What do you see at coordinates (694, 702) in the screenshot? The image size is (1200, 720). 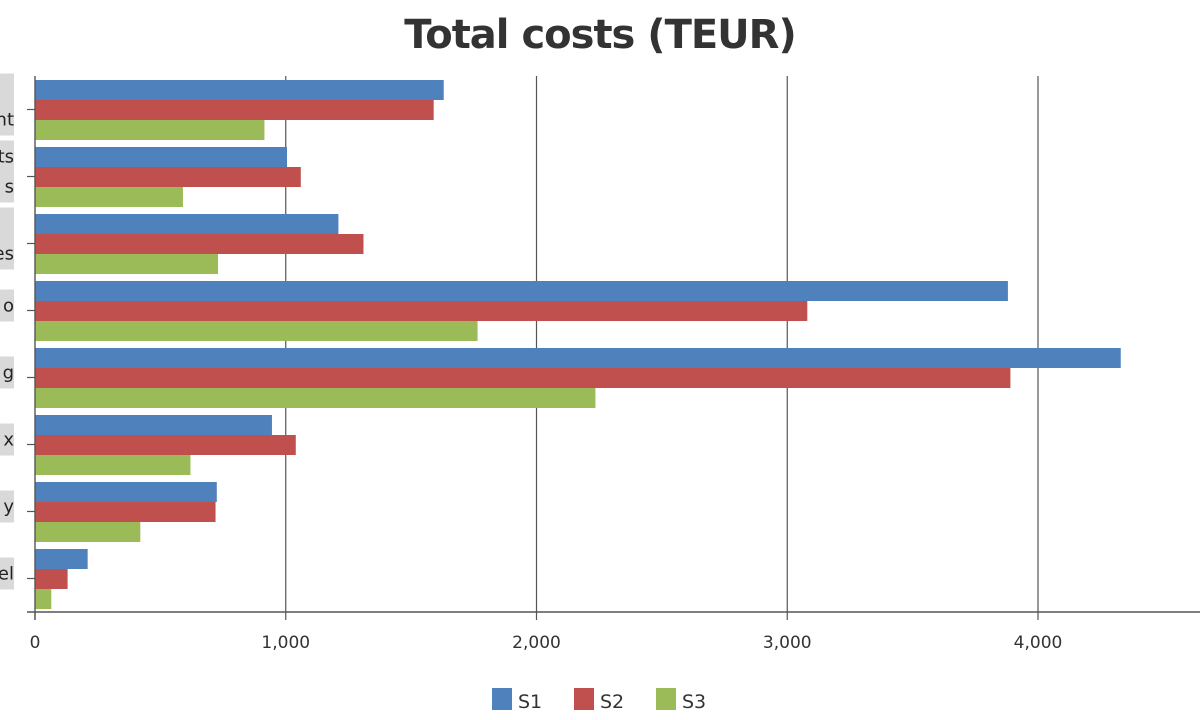 I see `legend-label: S3` at bounding box center [694, 702].